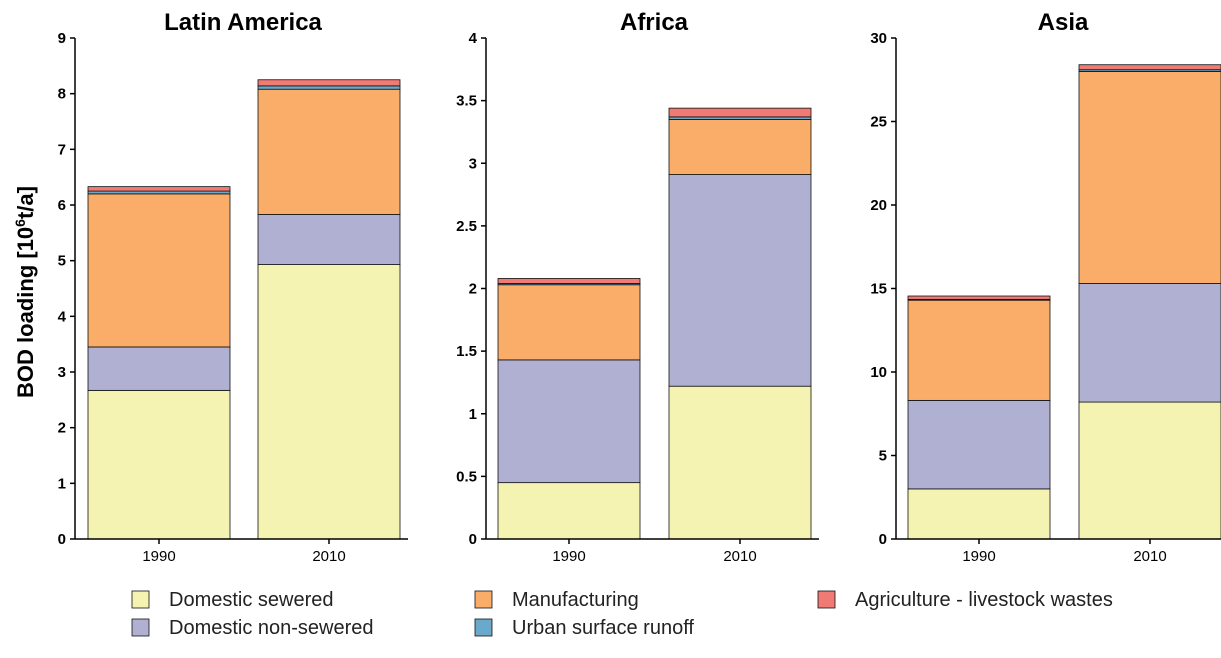 This screenshot has width=1221, height=658. What do you see at coordinates (271, 628) in the screenshot?
I see `legend-label: Domestic non-sewered` at bounding box center [271, 628].